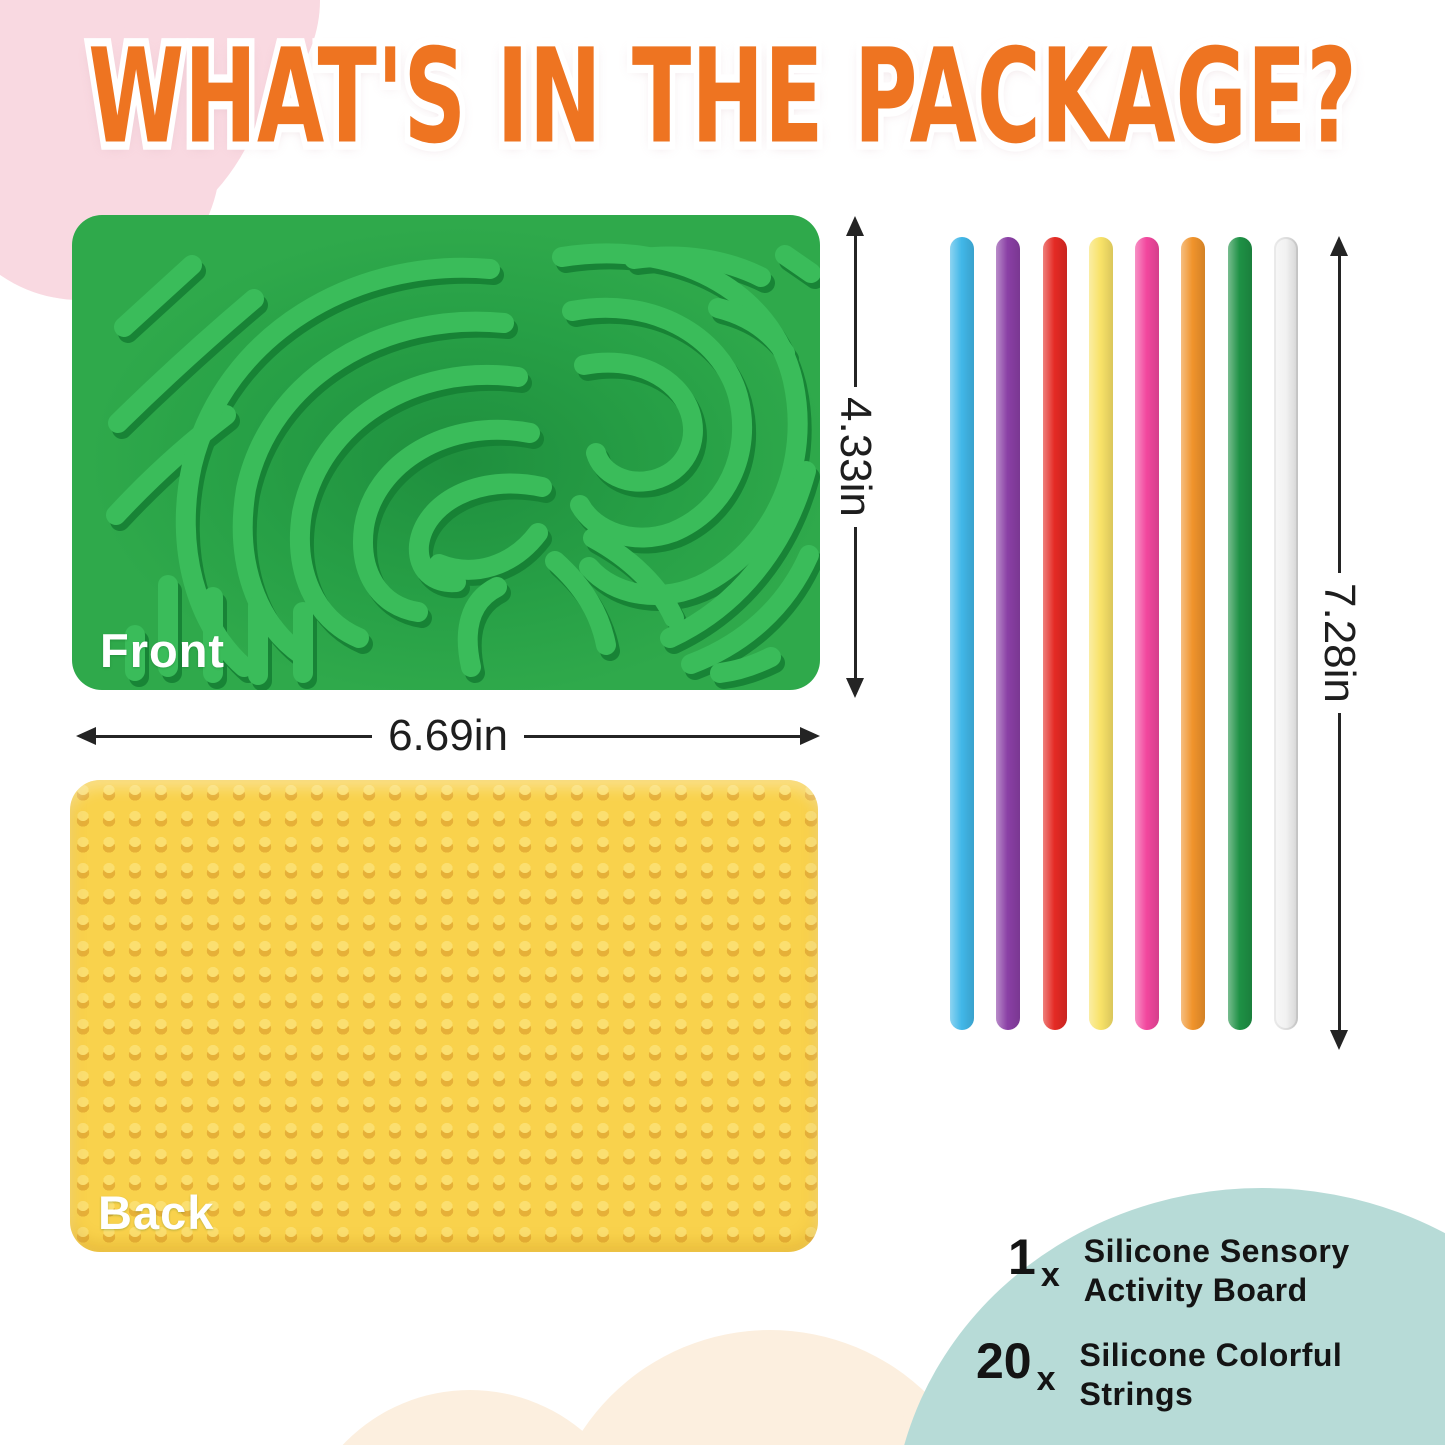 The width and height of the screenshot is (1445, 1445). I want to click on dimension-string-length: 7.28in, so click(1339, 643).